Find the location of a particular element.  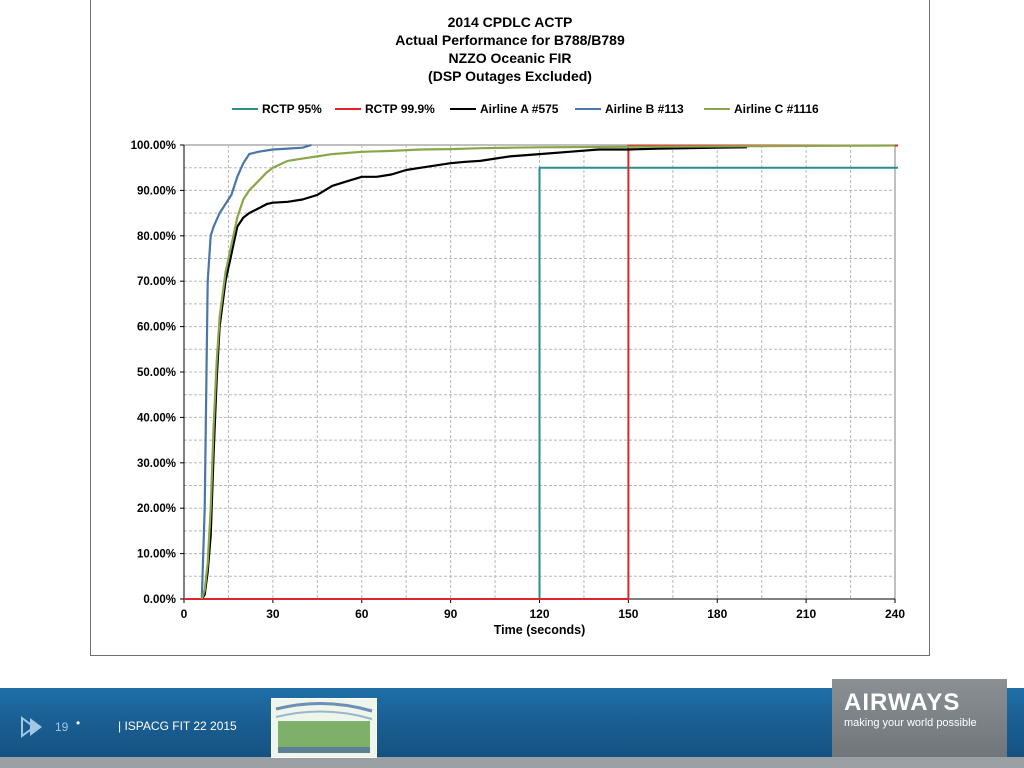

legend-label-airline-c: Airline C #1116 is located at coordinates (776, 109).